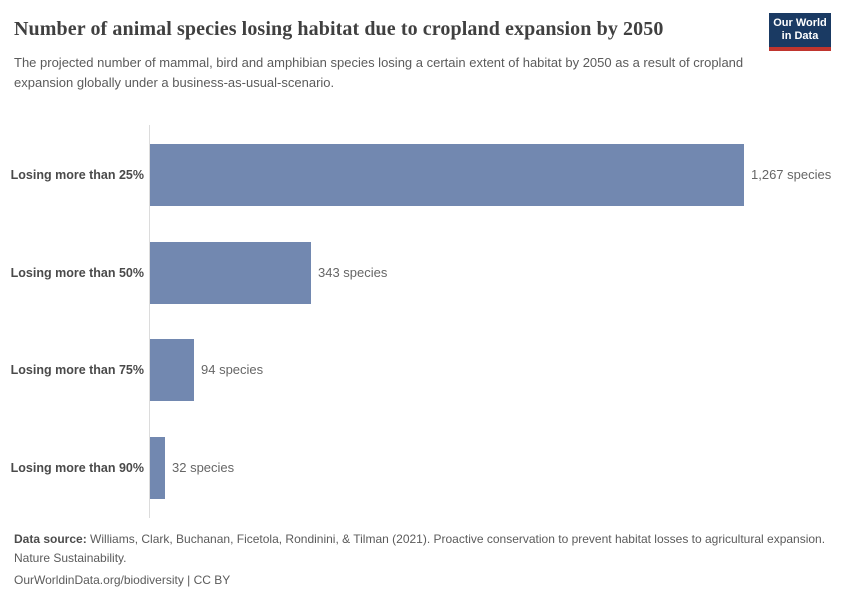 This screenshot has height=600, width=850. Describe the element at coordinates (77, 467) in the screenshot. I see `category-label: Losing more than 90%` at that location.